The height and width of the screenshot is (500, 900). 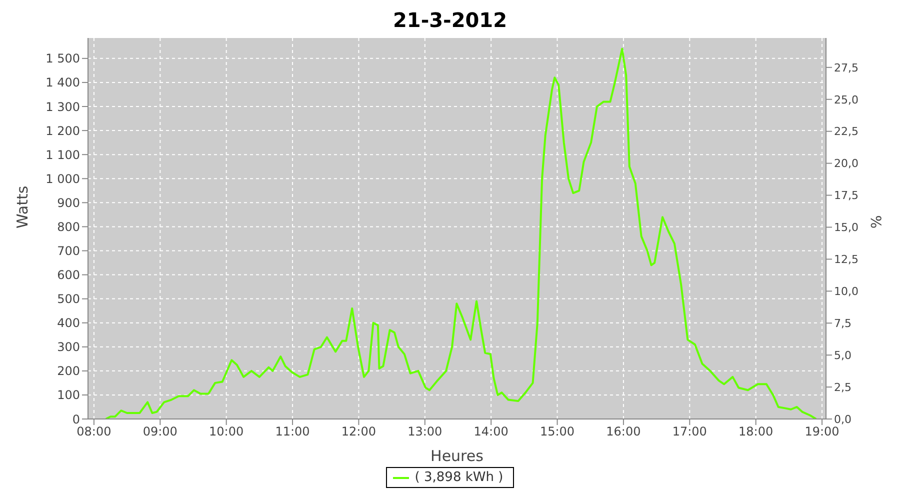 What do you see at coordinates (846, 227) in the screenshot?
I see `y2-tick-label: 15,0` at bounding box center [846, 227].